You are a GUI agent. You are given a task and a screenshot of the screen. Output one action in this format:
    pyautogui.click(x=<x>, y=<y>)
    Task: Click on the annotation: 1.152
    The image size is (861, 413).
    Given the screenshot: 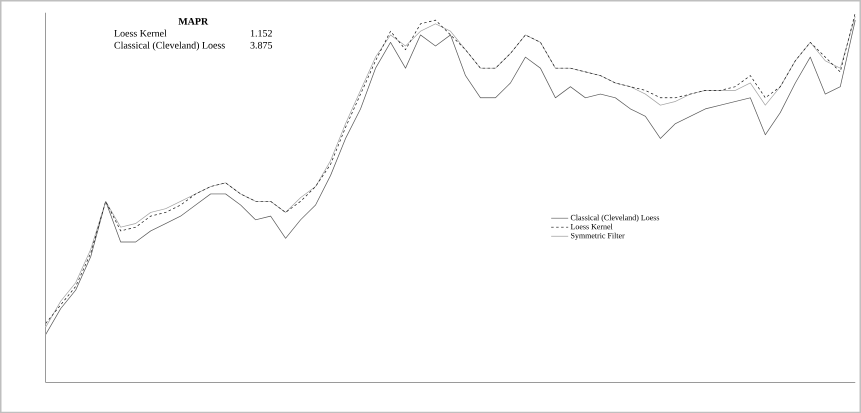 What is the action you would take?
    pyautogui.click(x=261, y=33)
    